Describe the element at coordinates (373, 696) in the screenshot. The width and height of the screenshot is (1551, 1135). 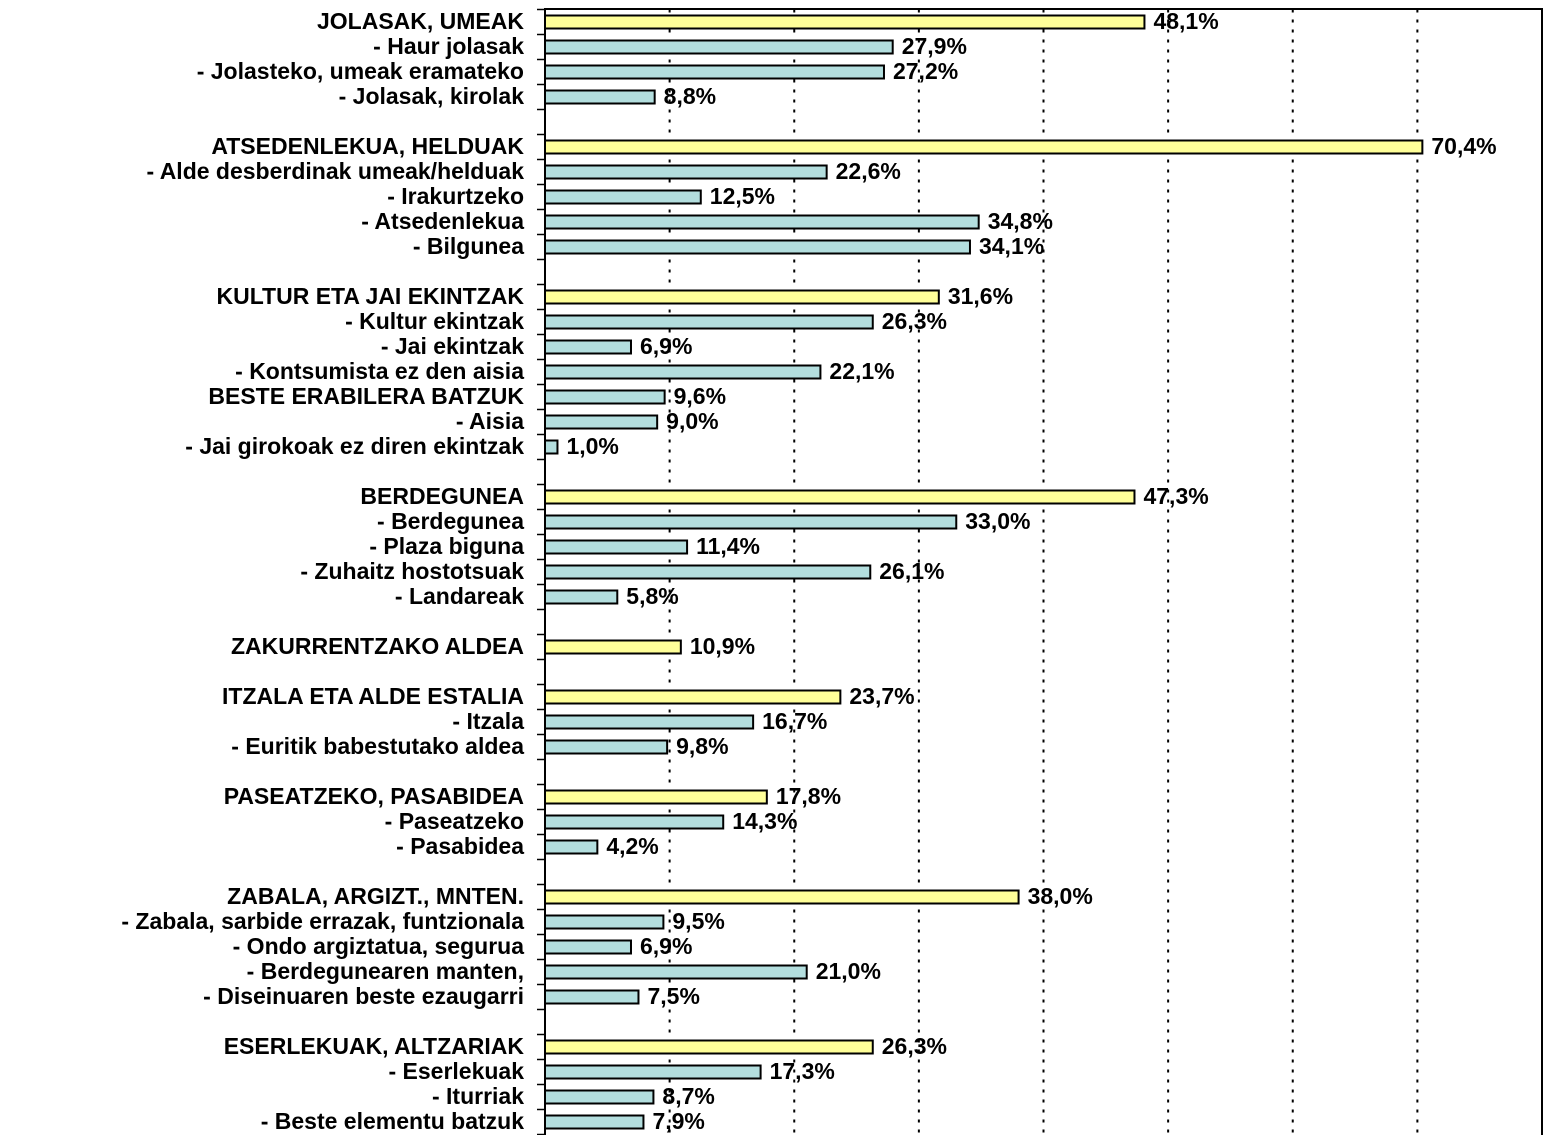
I see `category-label: ITZALA ETA ALDE ESTALIA` at that location.